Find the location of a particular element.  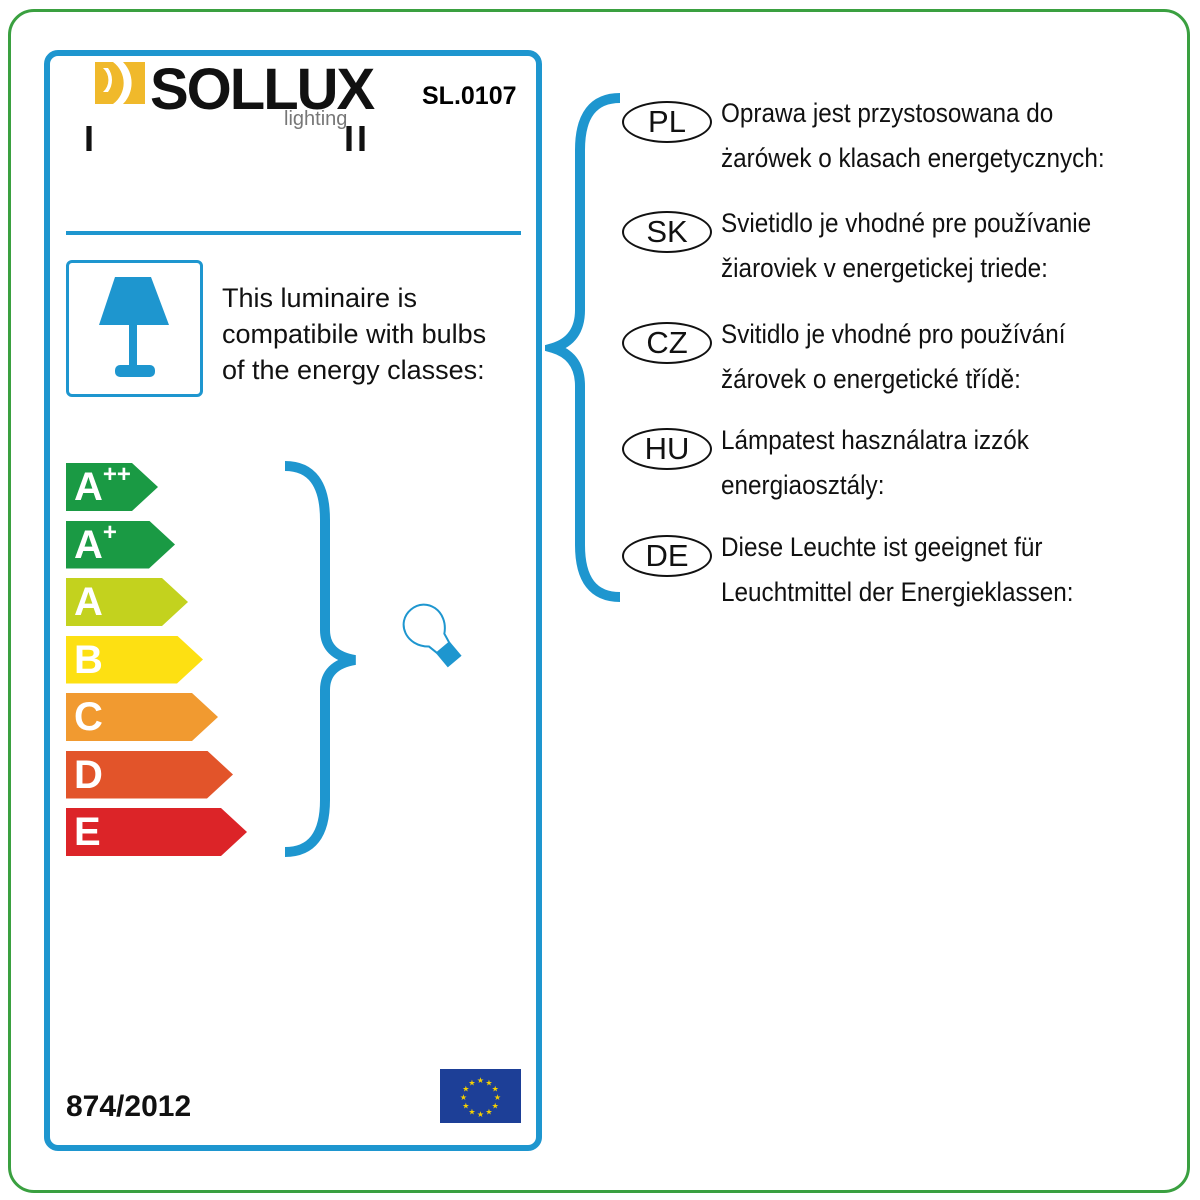

text-line: energiaosztály: is located at coordinates (803, 485).